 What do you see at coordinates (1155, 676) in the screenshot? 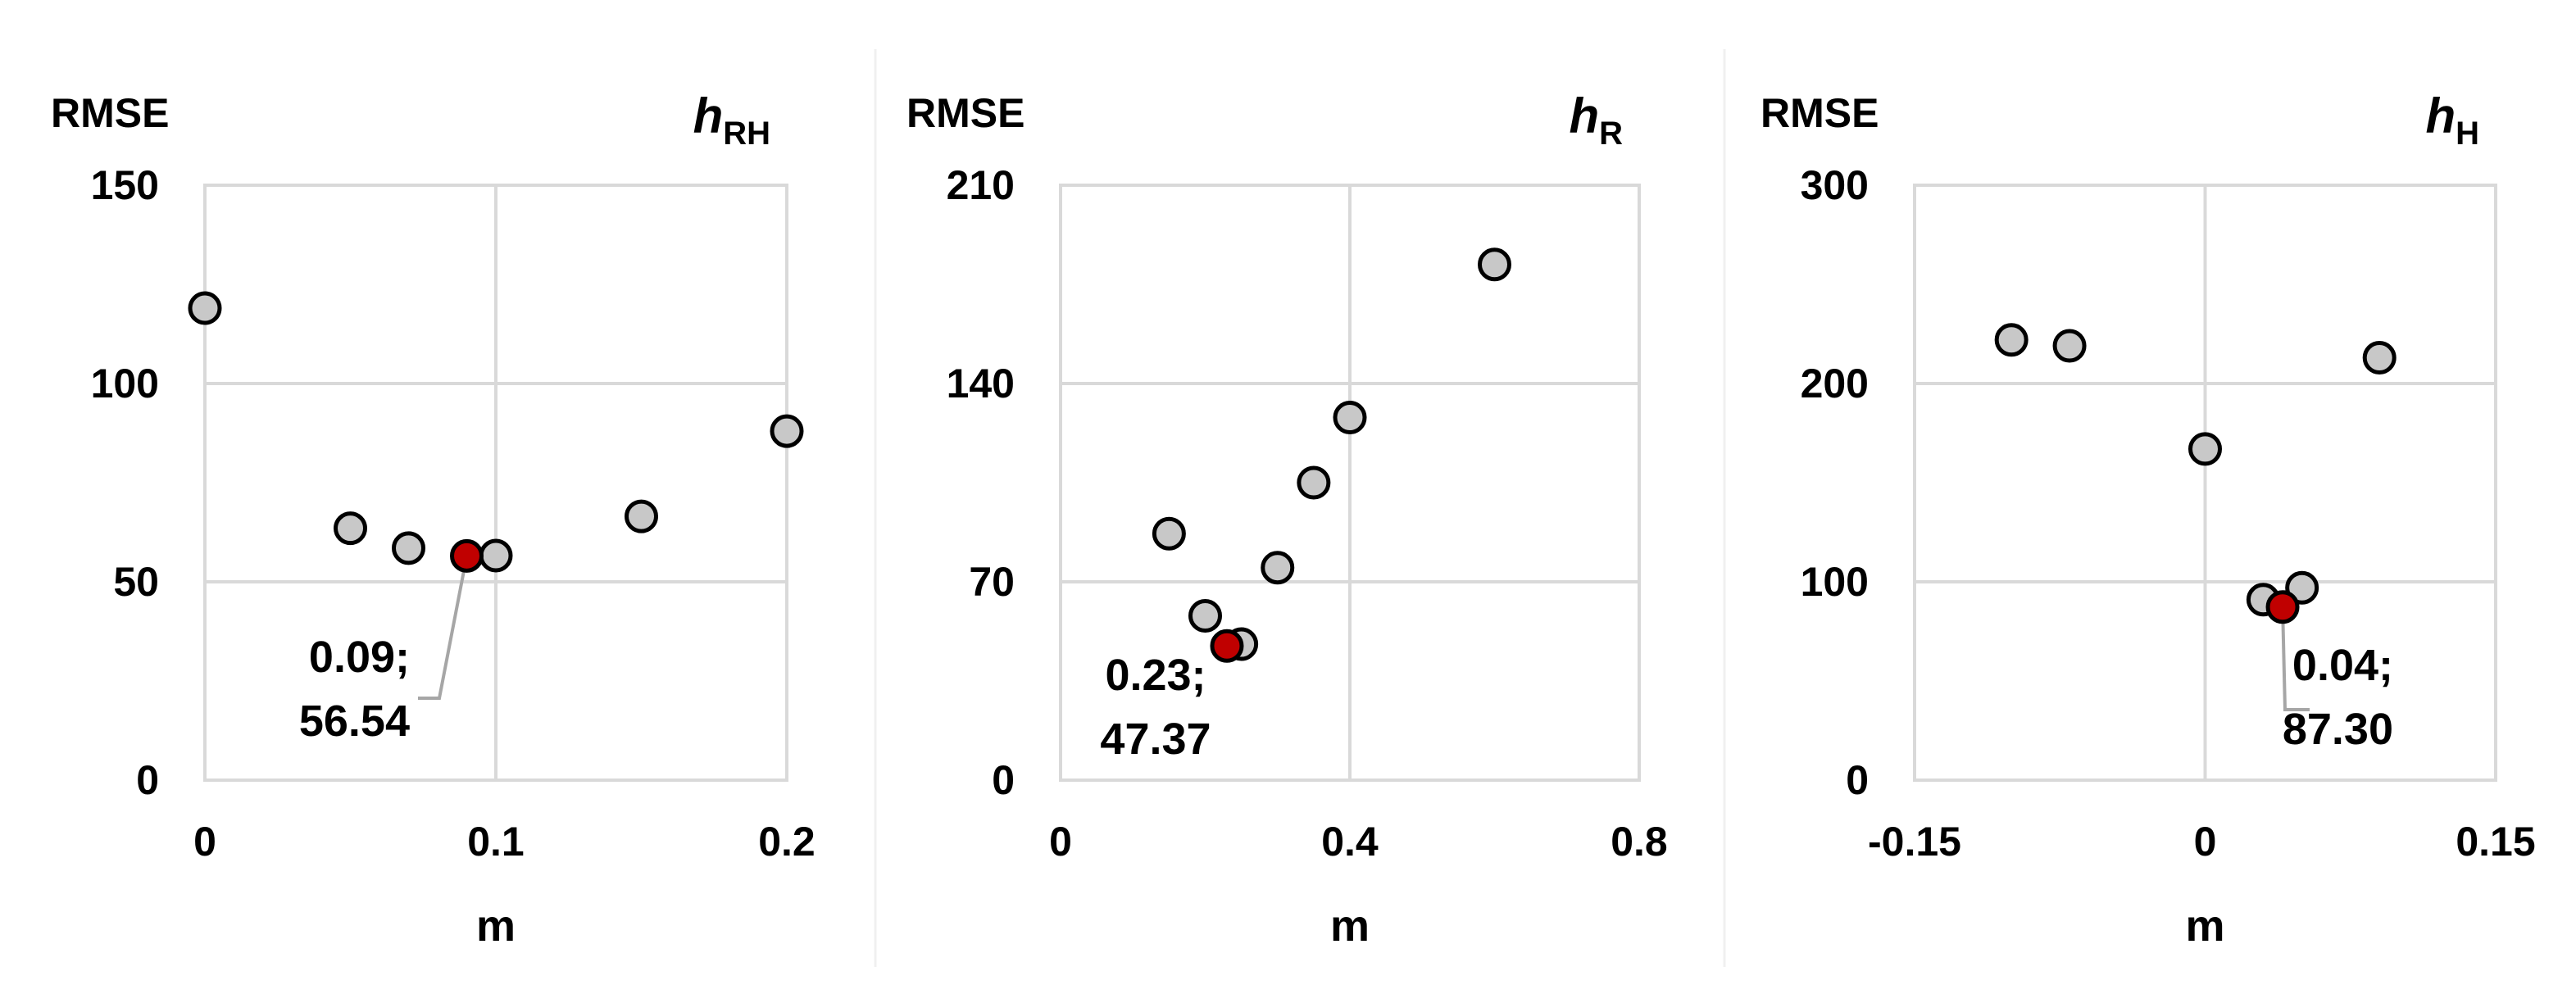
I see `highlight-label-line1: 0.23;` at bounding box center [1155, 676].